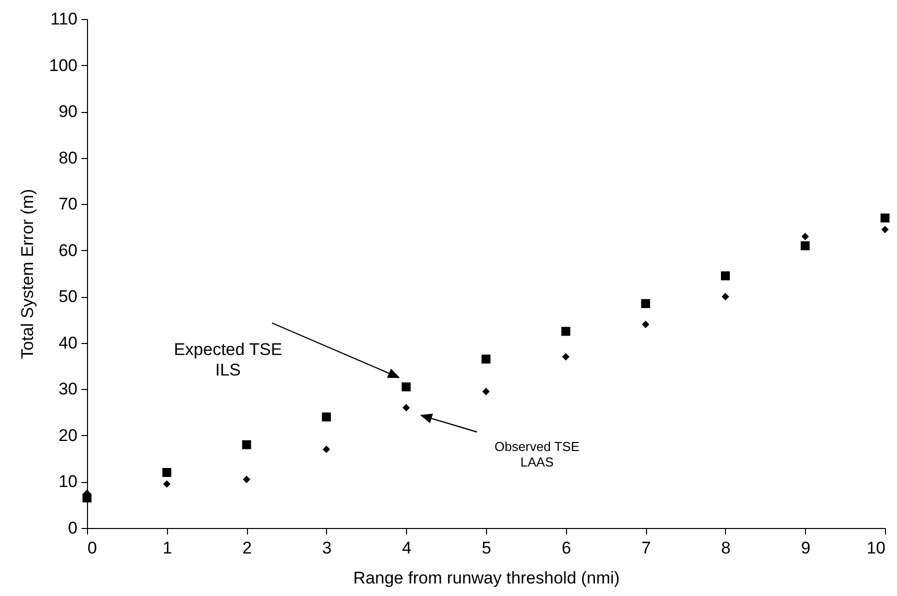  What do you see at coordinates (68, 435) in the screenshot?
I see `y-tick-label: 20` at bounding box center [68, 435].